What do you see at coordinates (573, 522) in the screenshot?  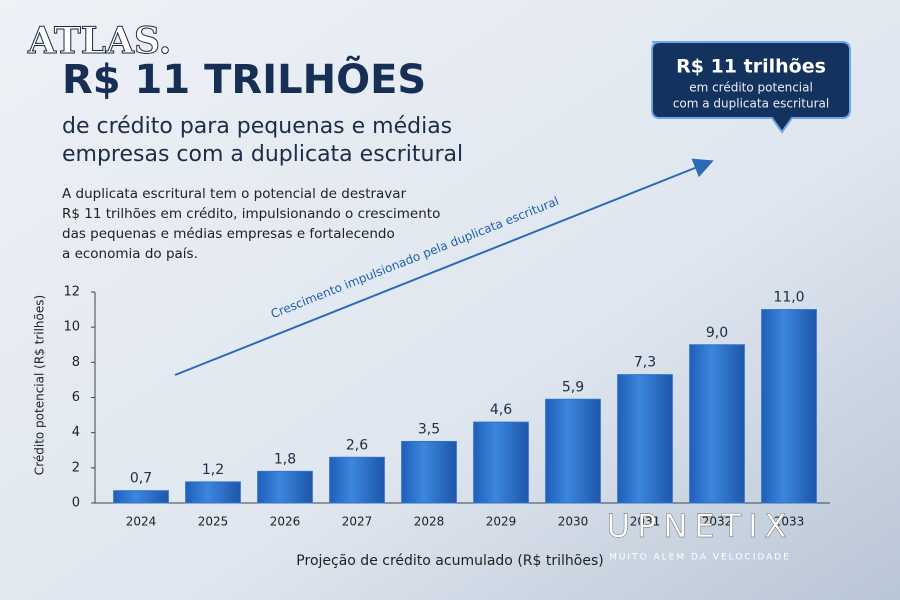 I see `x-tick-label: 2030` at bounding box center [573, 522].